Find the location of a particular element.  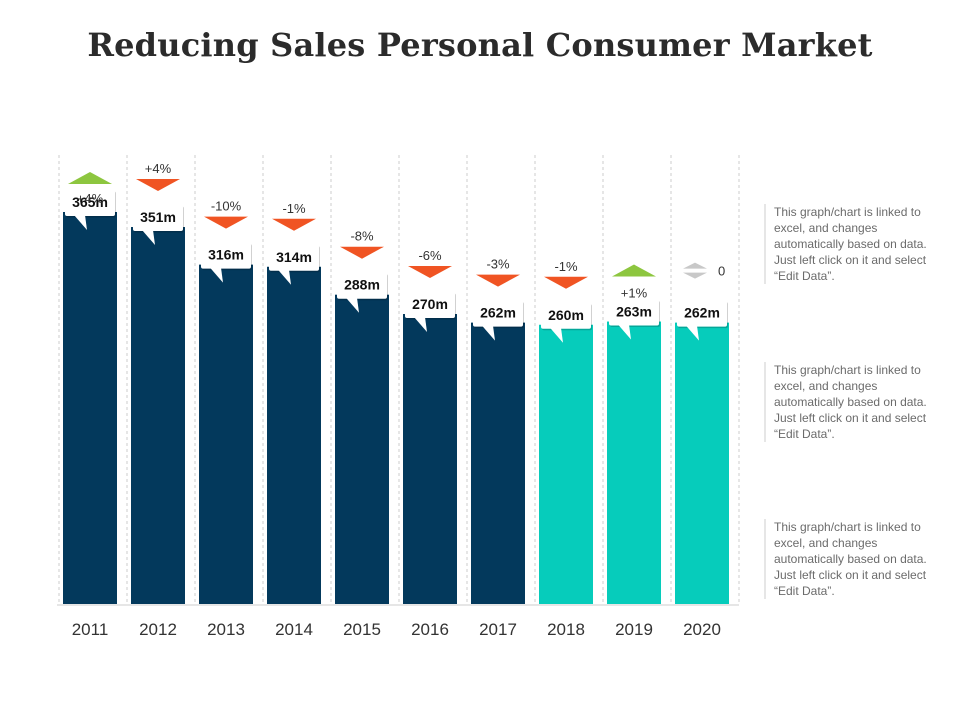

change-label: +1% is located at coordinates (634, 293).